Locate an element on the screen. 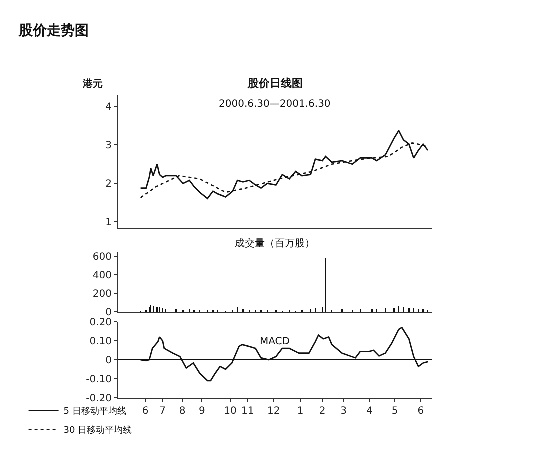 This screenshot has width=547, height=456. x-tick-label: 11 is located at coordinates (247, 411).